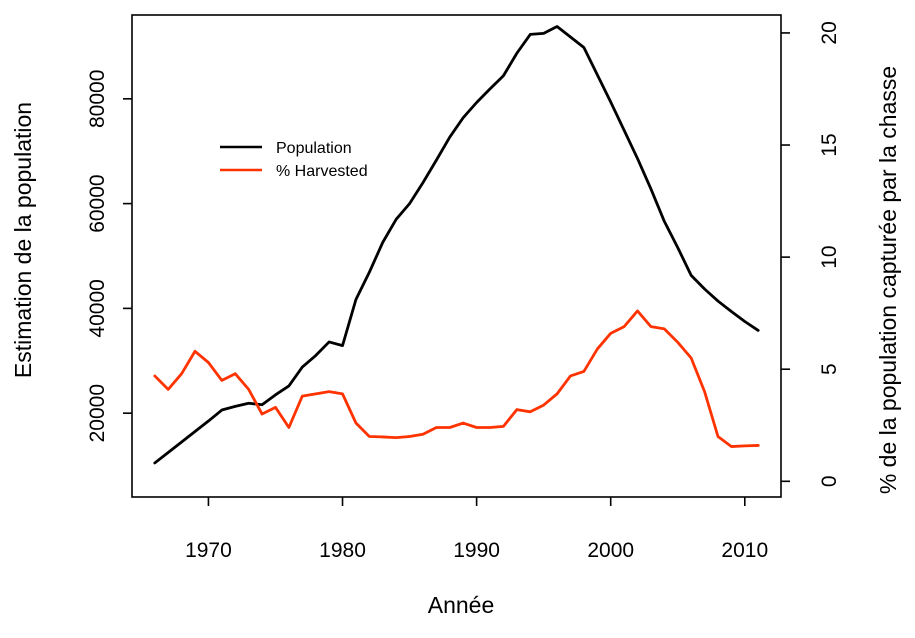 The width and height of the screenshot is (915, 638). What do you see at coordinates (314, 148) in the screenshot?
I see `legend-label-population: Population` at bounding box center [314, 148].